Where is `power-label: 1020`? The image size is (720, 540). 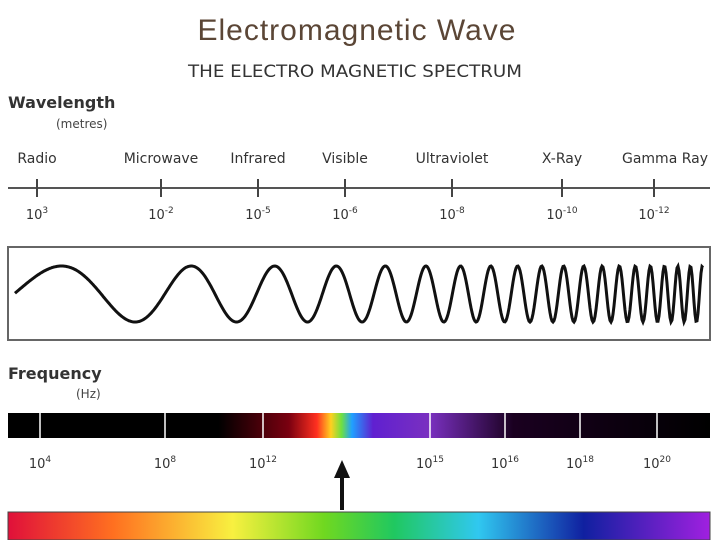
power-label: 1020 is located at coordinates (657, 463).